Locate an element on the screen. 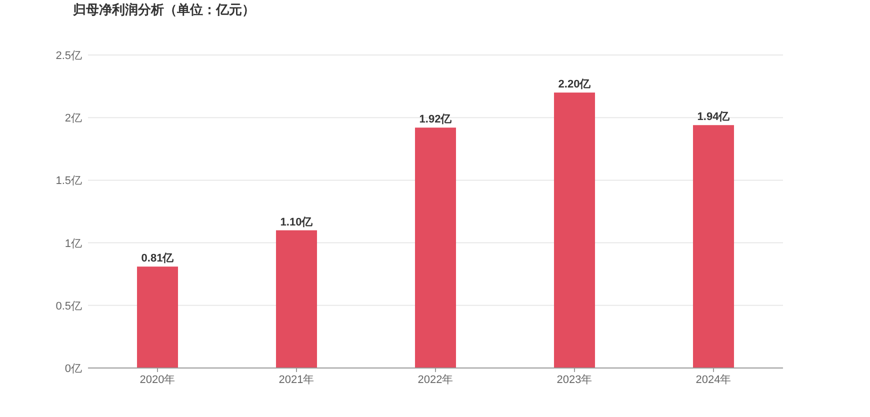 Image resolution: width=870 pixels, height=417 pixels. x-tick-label: 2021年 is located at coordinates (296, 380).